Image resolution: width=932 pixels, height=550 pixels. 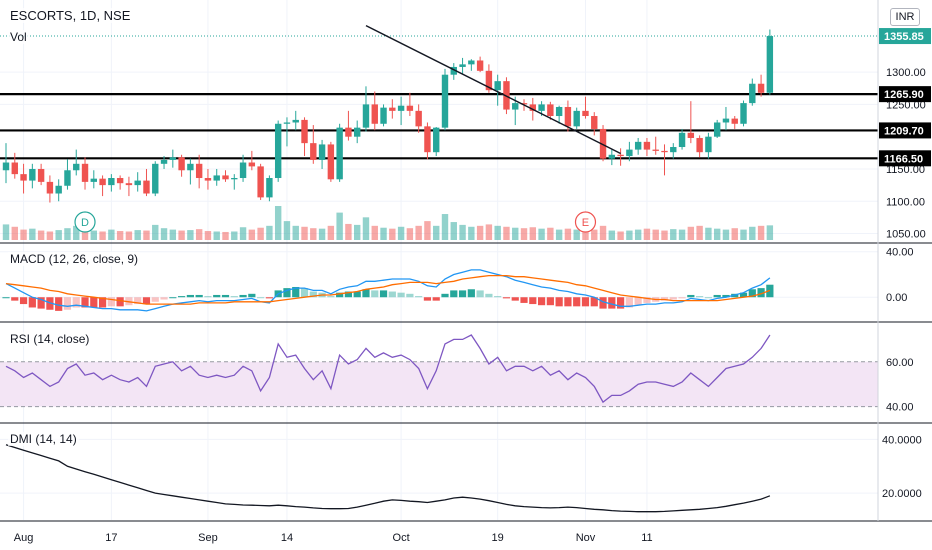 I want to click on volume-label: Vol, so click(x=18, y=37).